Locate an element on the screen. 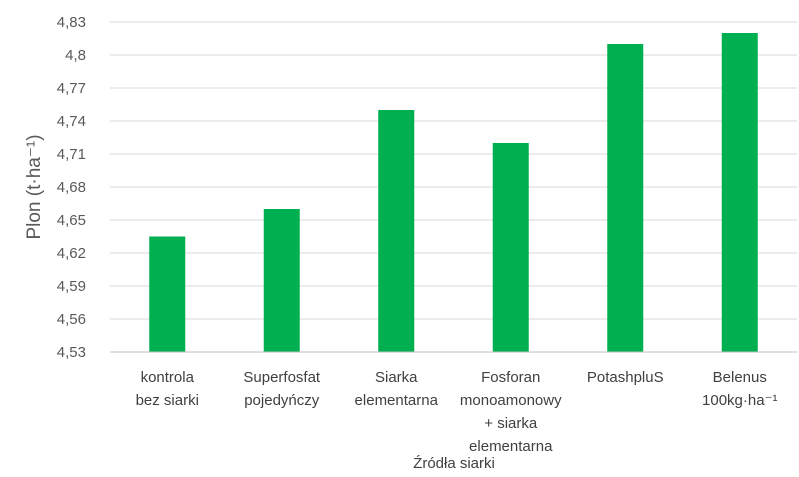 This screenshot has height=477, width=799. y-tick-label: 4,77 is located at coordinates (71, 88).